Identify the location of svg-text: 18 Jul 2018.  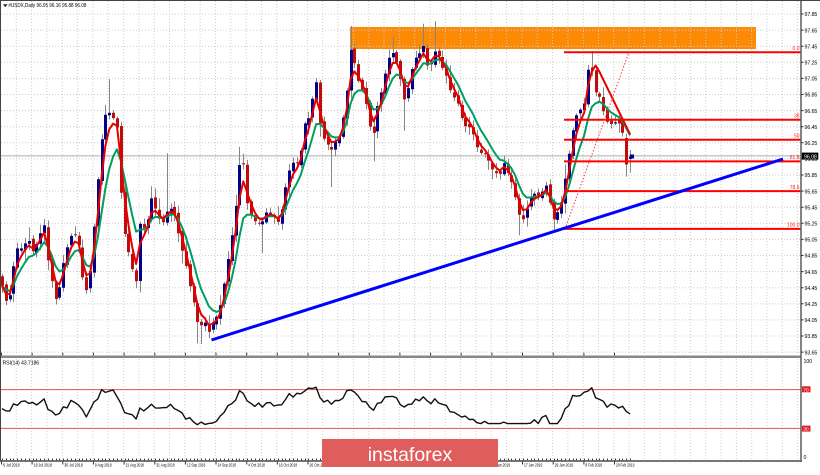
(43, 465).